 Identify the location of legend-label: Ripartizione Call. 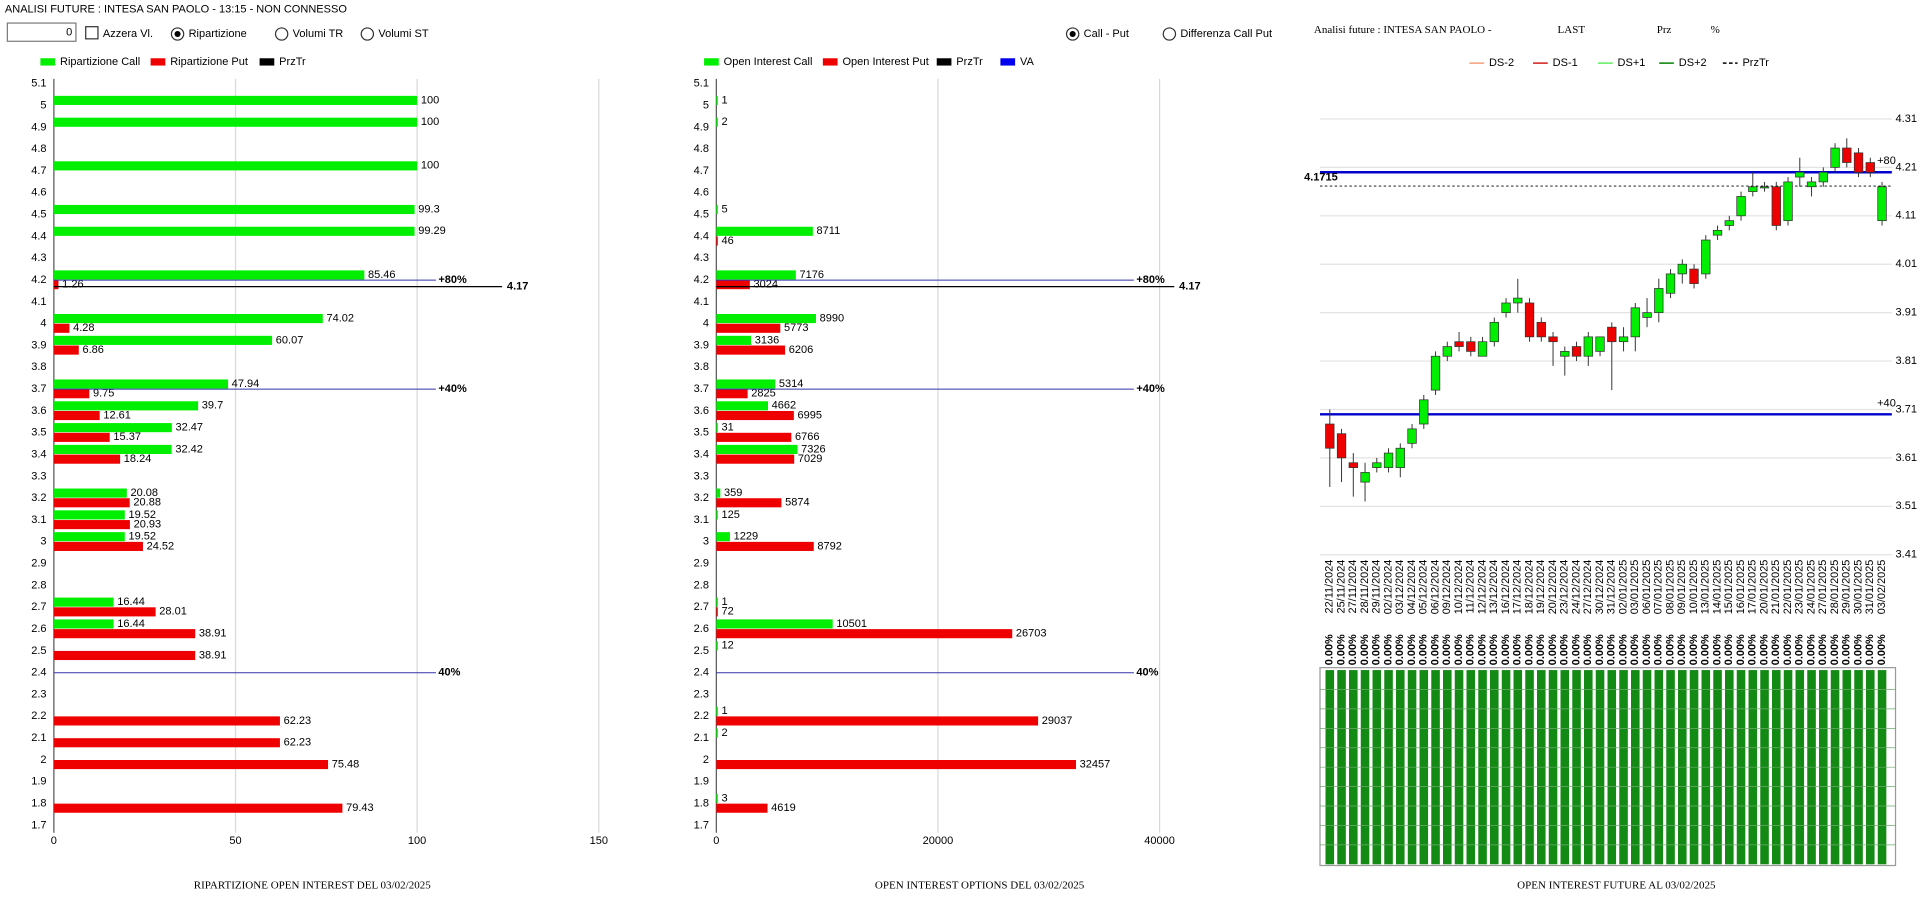
(100, 62).